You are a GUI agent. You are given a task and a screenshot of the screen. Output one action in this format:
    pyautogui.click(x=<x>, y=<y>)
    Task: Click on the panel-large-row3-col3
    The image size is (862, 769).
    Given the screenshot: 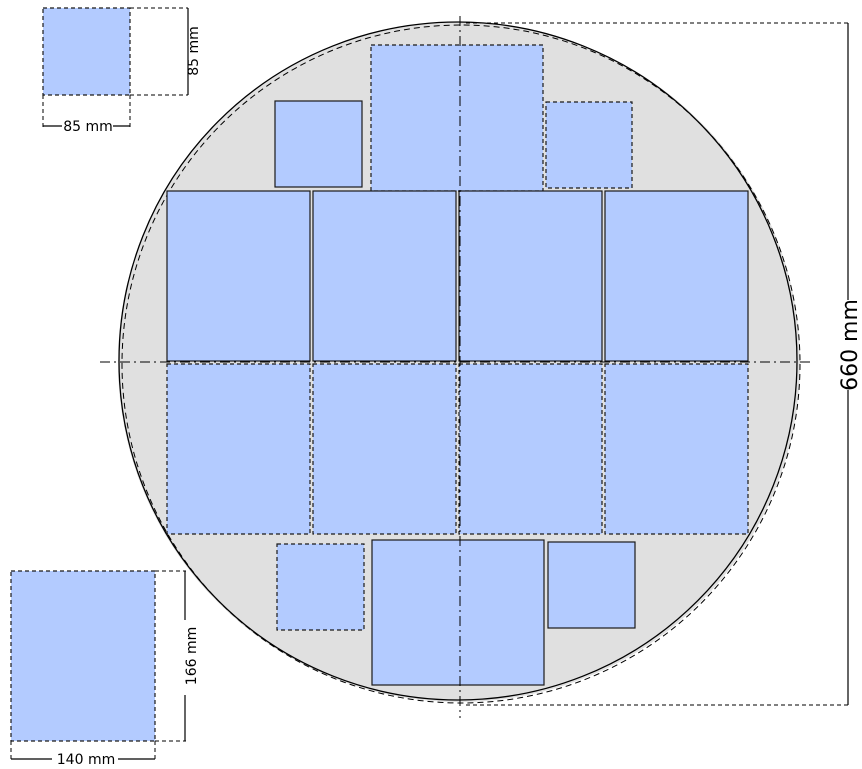 What is the action you would take?
    pyautogui.click(x=530, y=449)
    